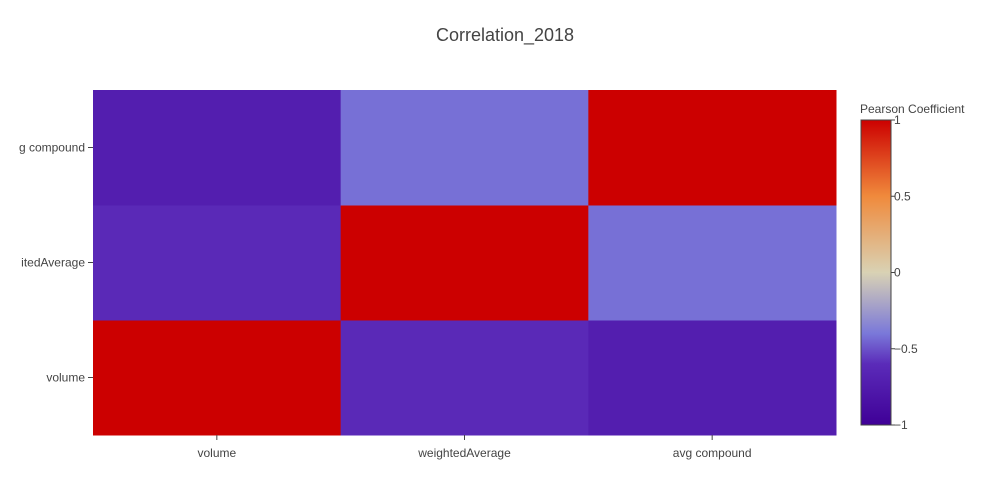 The width and height of the screenshot is (994, 480). What do you see at coordinates (912, 109) in the screenshot?
I see `colorbar-title: Pearson Coefficient` at bounding box center [912, 109].